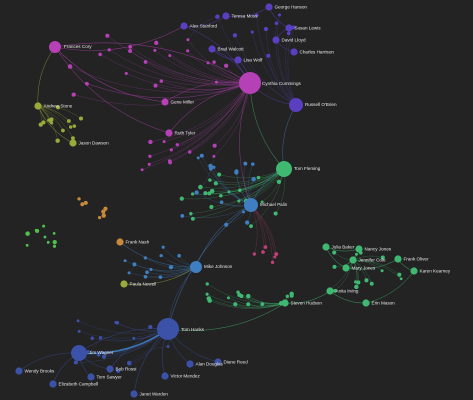 This screenshot has height=400, width=473. Describe the element at coordinates (359, 249) in the screenshot. I see `labeled-node-n-nj` at that location.